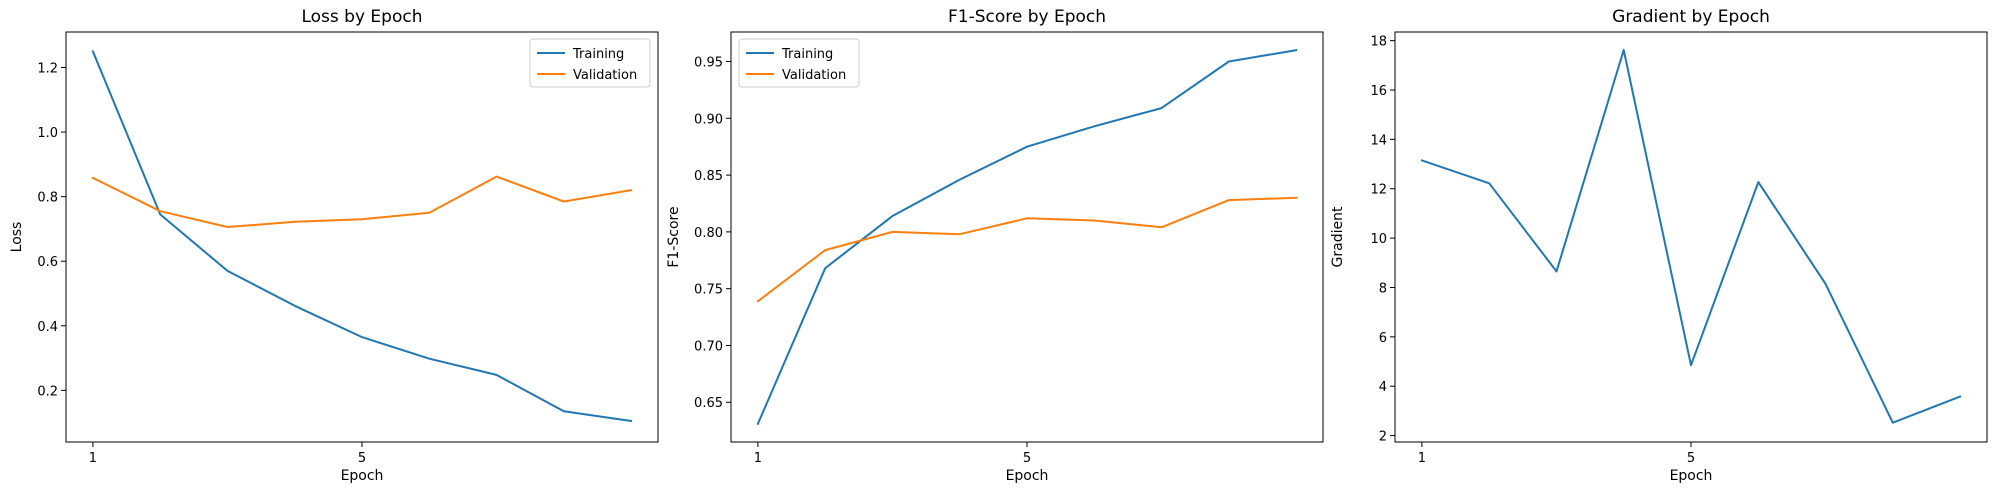 Image resolution: width=2000 pixels, height=504 pixels. What do you see at coordinates (1383, 288) in the screenshot?
I see `y-tick-label: 8` at bounding box center [1383, 288].